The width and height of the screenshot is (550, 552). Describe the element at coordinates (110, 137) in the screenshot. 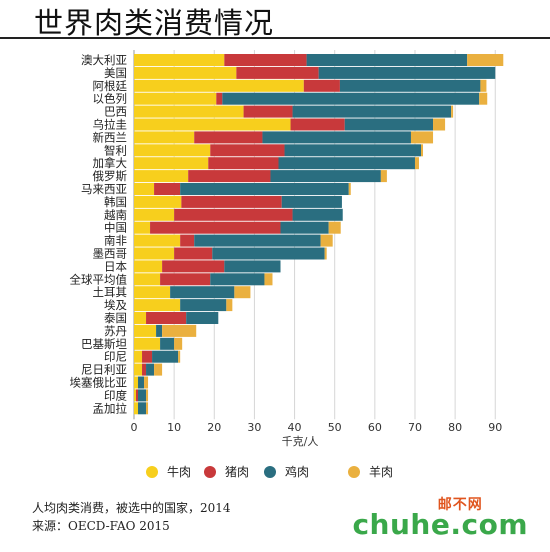

I see `category-label: 新西兰` at that location.